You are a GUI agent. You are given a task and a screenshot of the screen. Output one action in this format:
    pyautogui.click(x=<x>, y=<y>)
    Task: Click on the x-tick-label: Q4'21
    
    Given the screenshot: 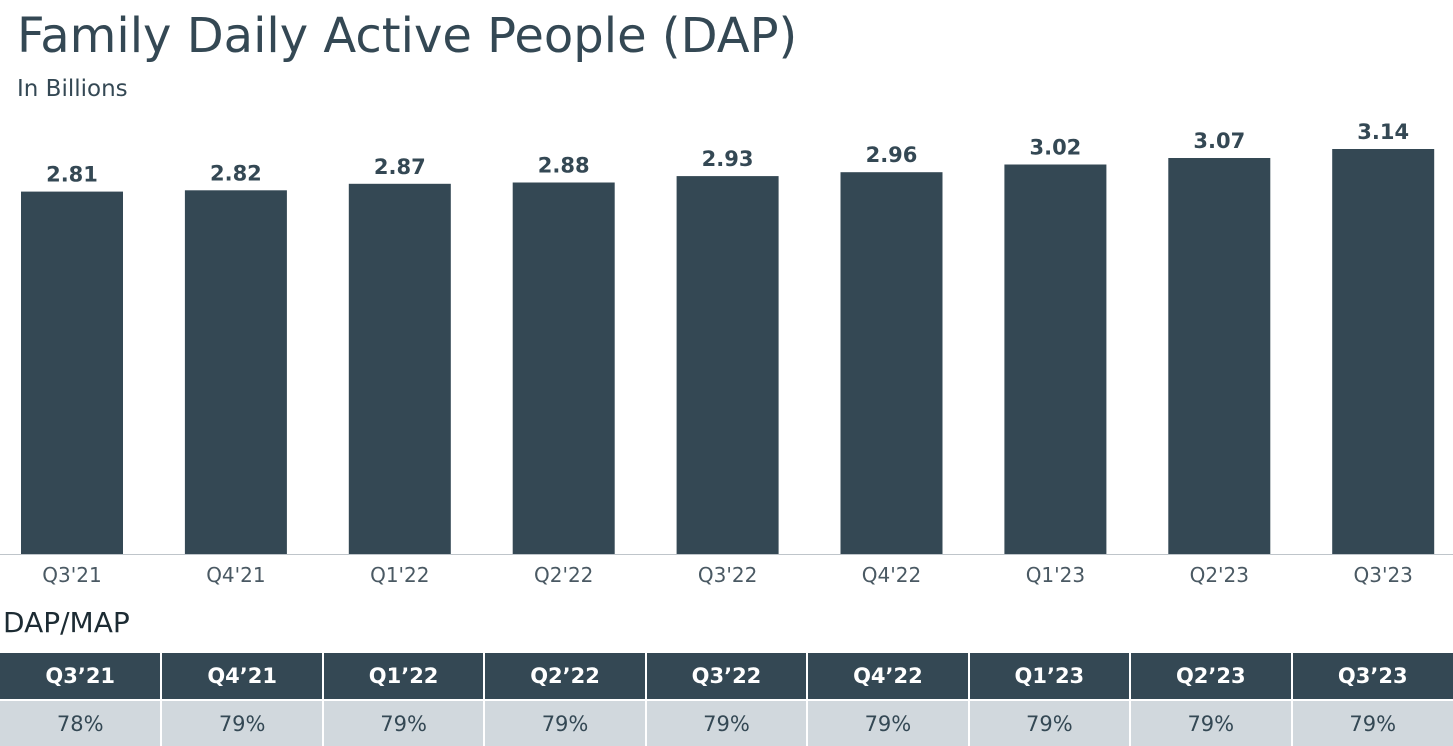 What is the action you would take?
    pyautogui.click(x=235, y=575)
    